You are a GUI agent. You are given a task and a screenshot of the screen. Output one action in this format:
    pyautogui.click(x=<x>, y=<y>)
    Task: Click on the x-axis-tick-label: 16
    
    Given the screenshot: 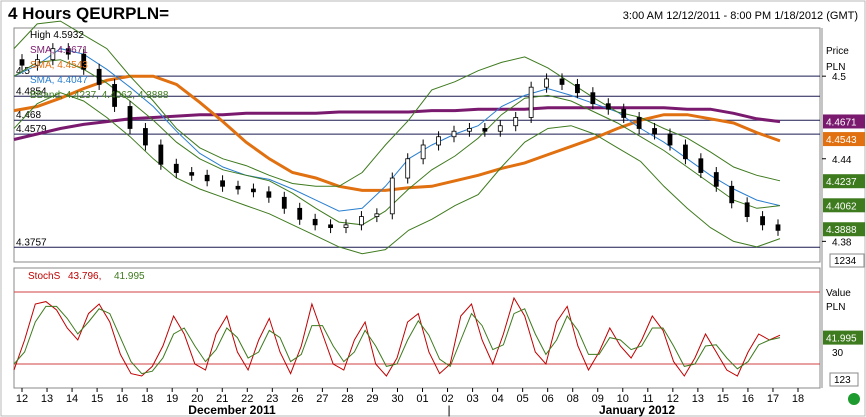 What is the action you would take?
    pyautogui.click(x=748, y=399)
    